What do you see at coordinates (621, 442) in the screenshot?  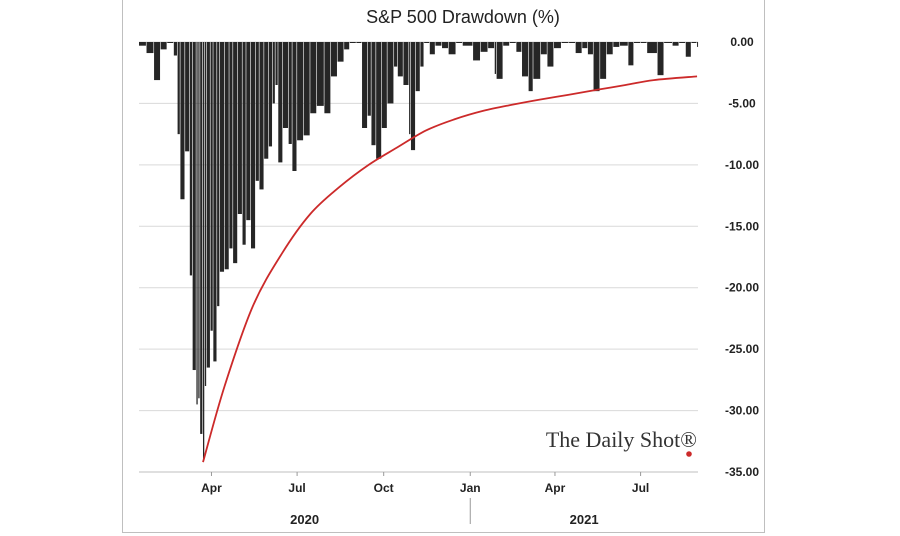 I see `watermark-logo: The Daily Shot®` at bounding box center [621, 442].